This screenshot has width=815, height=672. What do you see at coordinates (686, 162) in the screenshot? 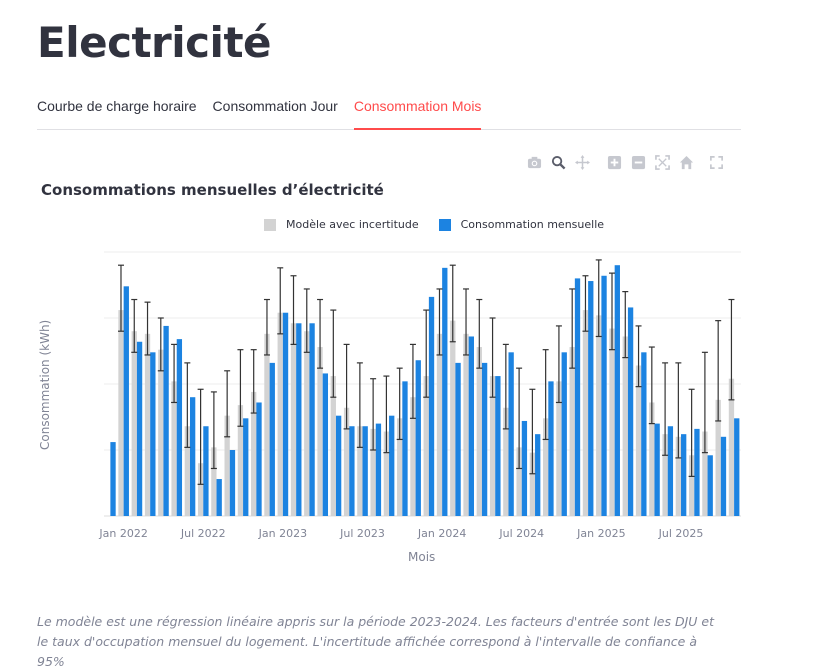
I see `reset-axes-icon` at bounding box center [686, 162].